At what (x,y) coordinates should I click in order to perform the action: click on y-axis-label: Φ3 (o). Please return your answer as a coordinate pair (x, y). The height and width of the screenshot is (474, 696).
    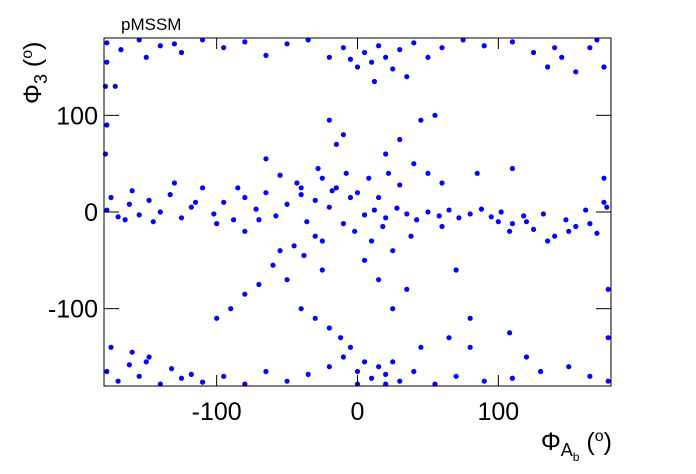
    Looking at the image, I should click on (35, 73).